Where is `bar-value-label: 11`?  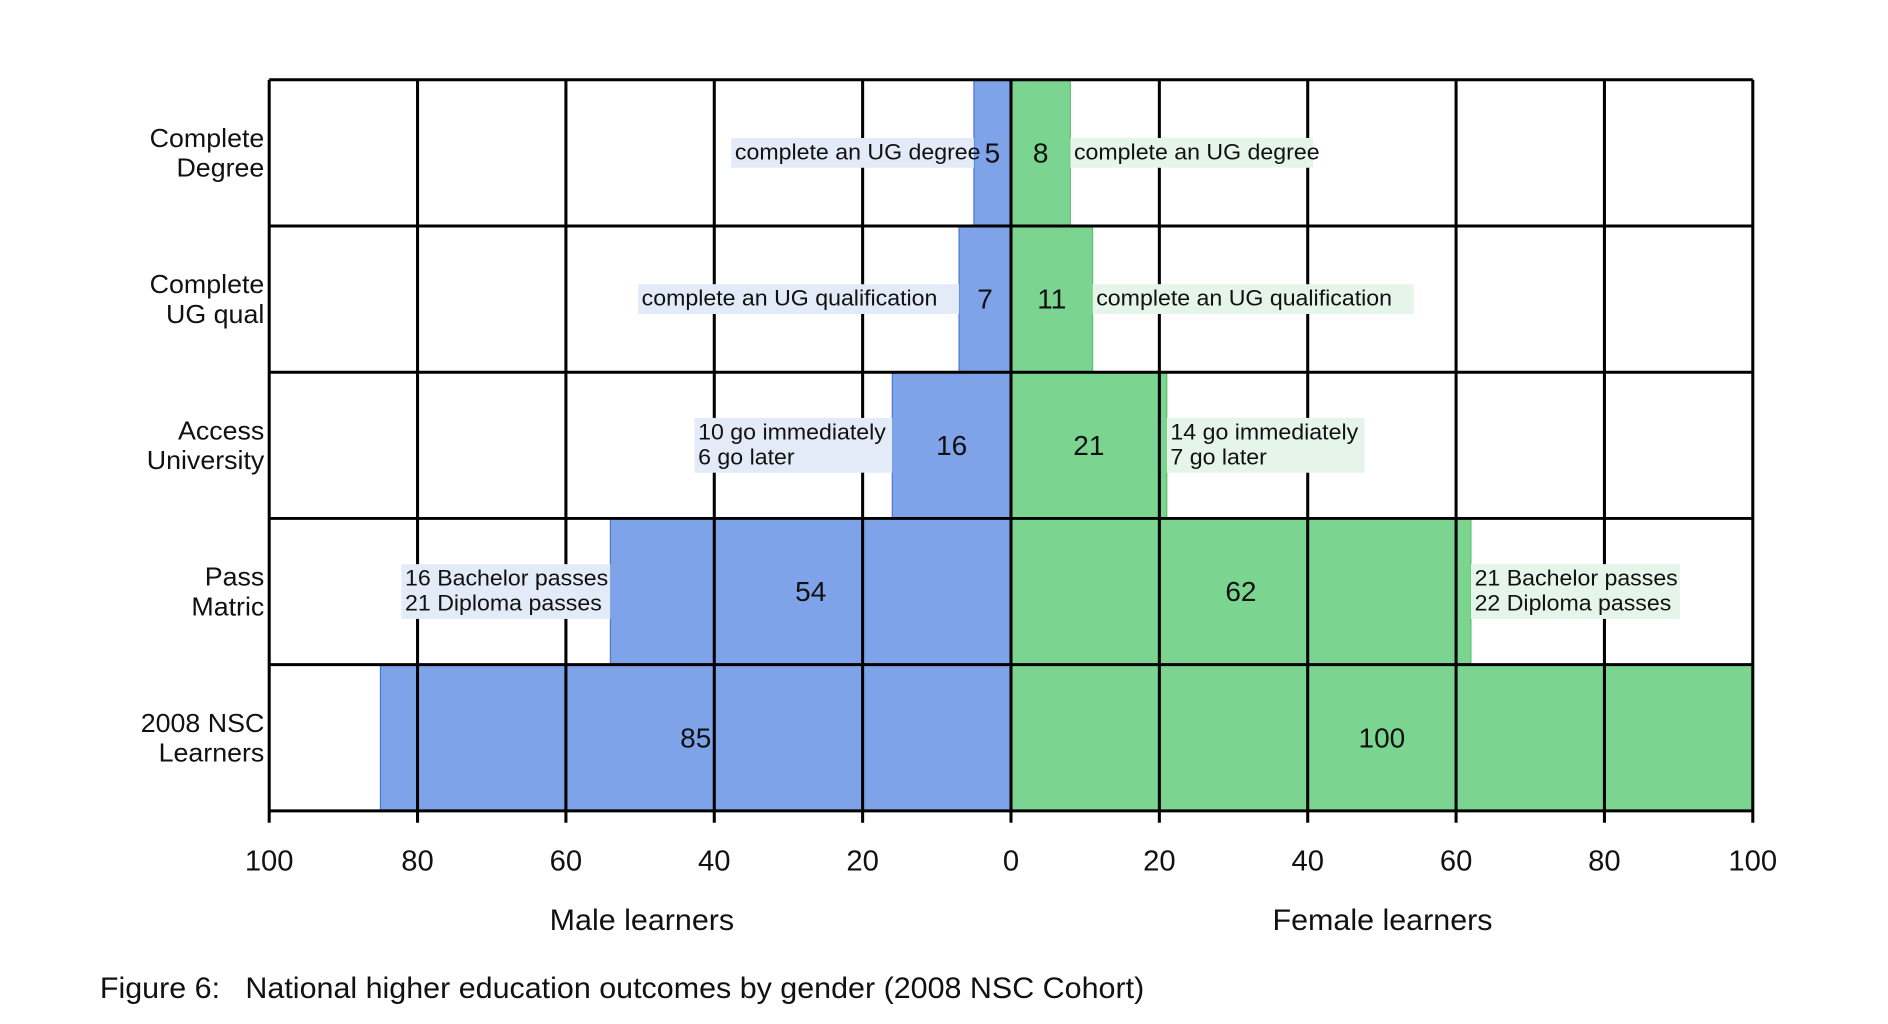 bar-value-label: 11 is located at coordinates (1051, 299).